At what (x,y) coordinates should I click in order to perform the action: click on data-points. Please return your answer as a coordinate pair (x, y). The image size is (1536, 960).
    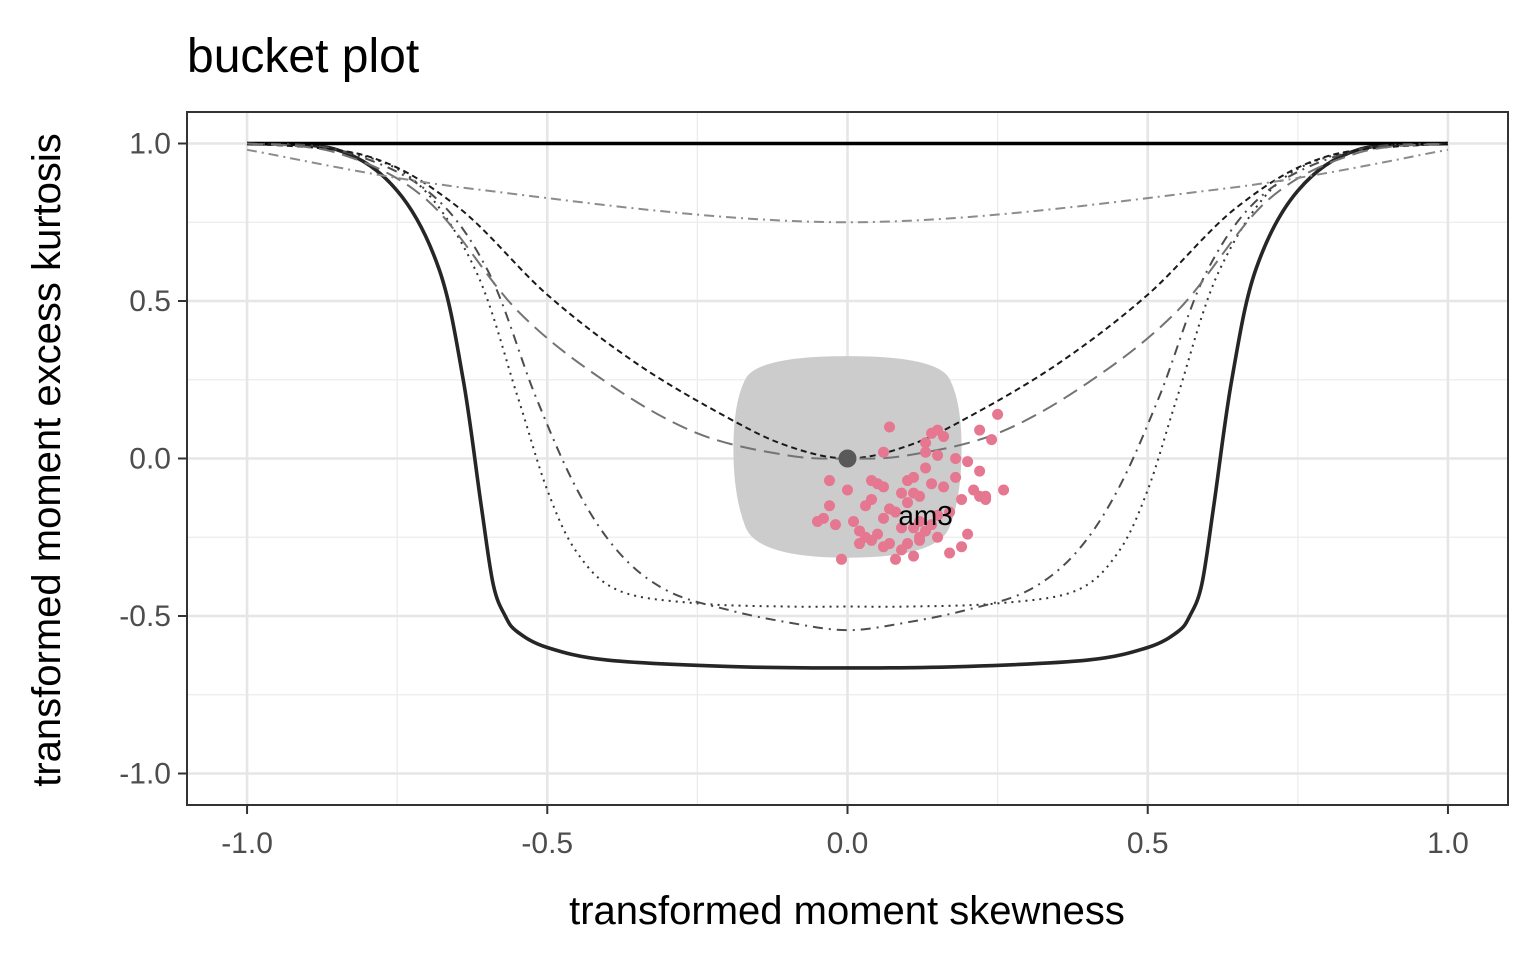
    Looking at the image, I should click on (910, 486).